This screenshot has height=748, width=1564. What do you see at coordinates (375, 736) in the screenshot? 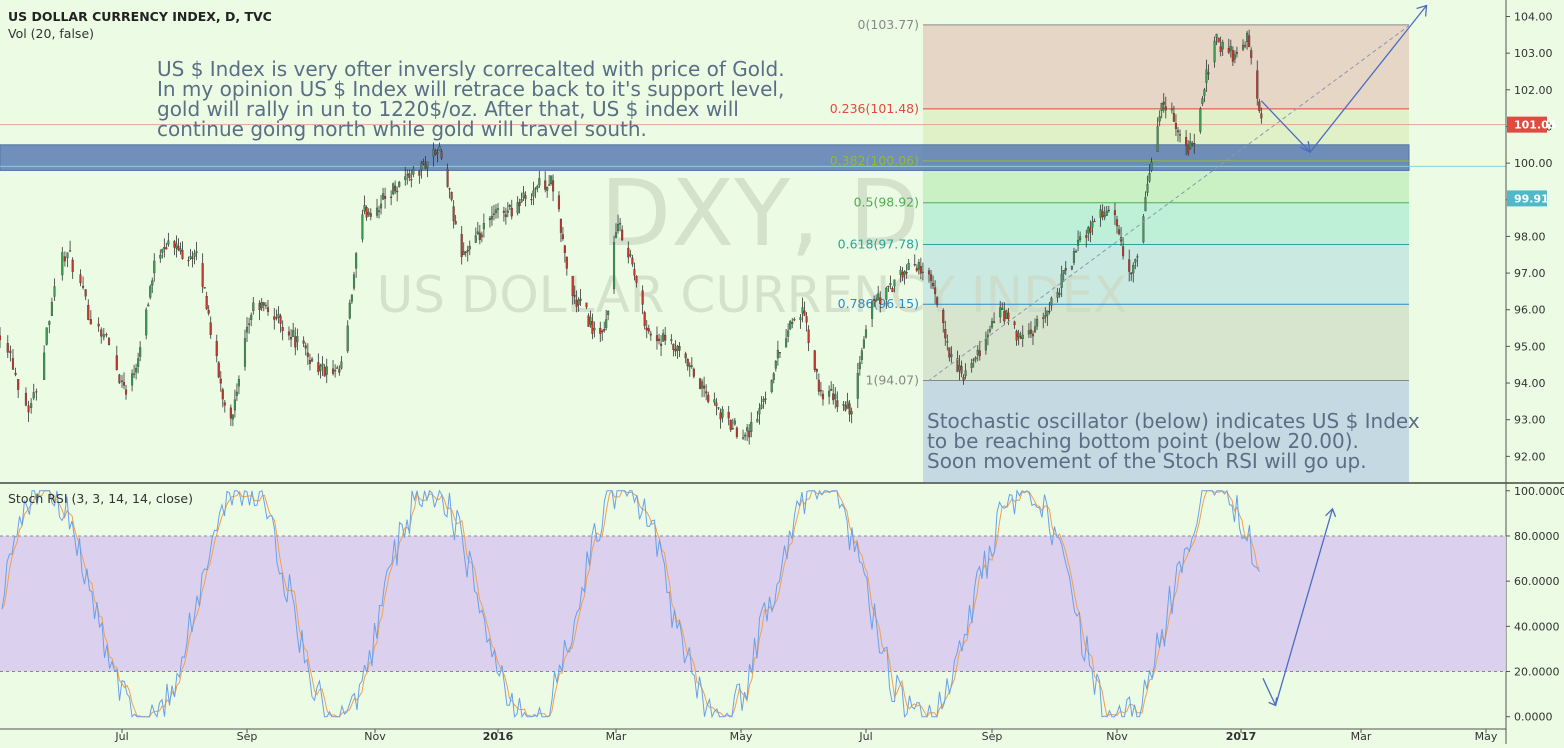
I see `time-tick-label: Nov` at bounding box center [375, 736].